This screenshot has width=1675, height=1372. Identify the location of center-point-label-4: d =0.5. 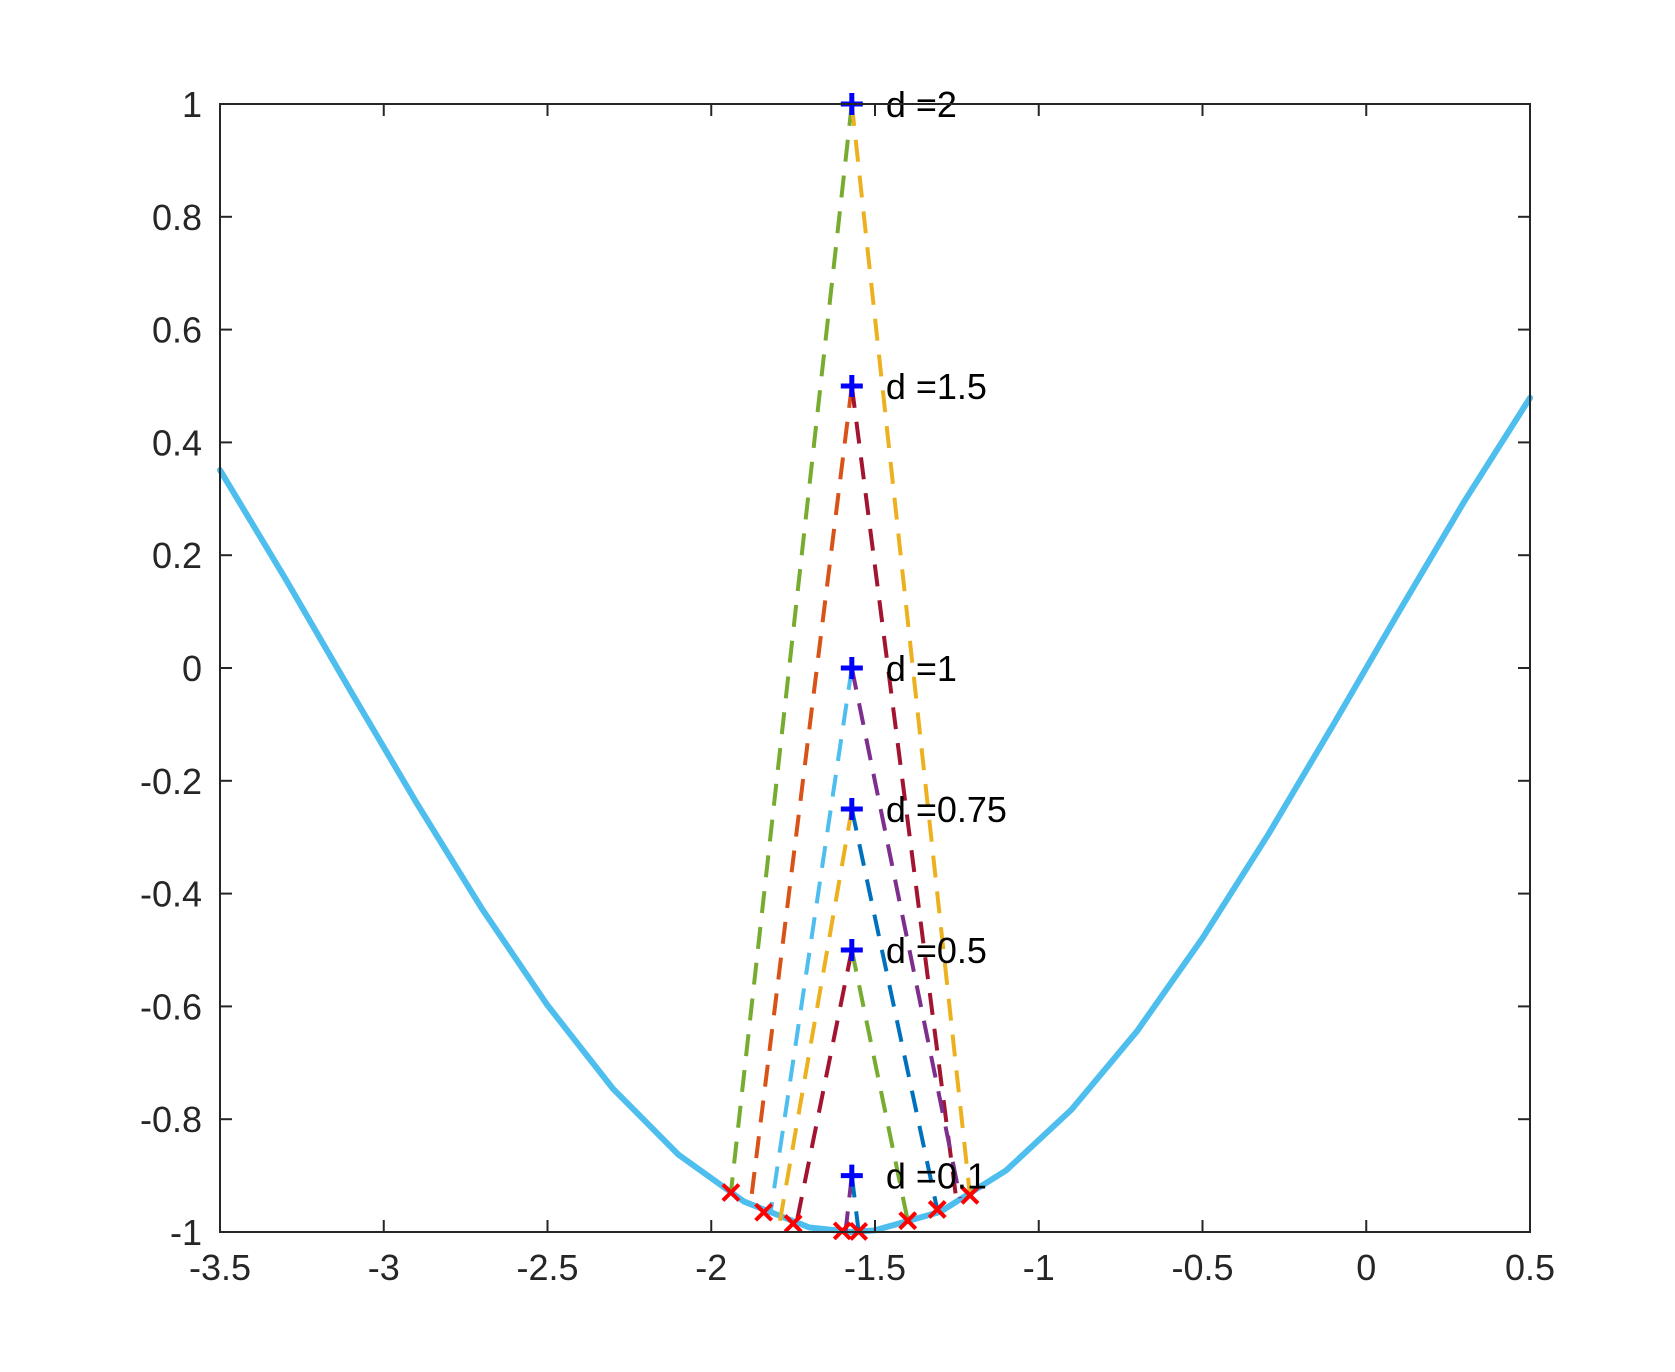
(936, 950).